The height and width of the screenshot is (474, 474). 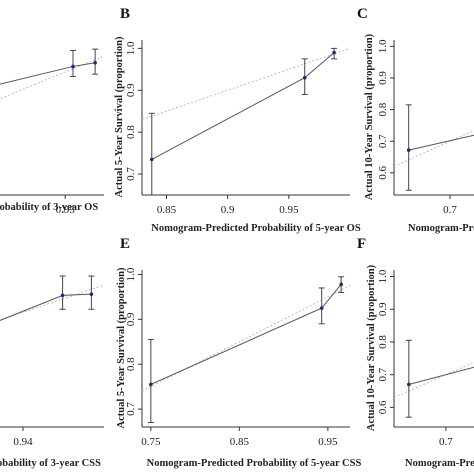 What do you see at coordinates (52, 372) in the screenshot?
I see `panel-d: 0.94 obability of 3-year CSS` at bounding box center [52, 372].